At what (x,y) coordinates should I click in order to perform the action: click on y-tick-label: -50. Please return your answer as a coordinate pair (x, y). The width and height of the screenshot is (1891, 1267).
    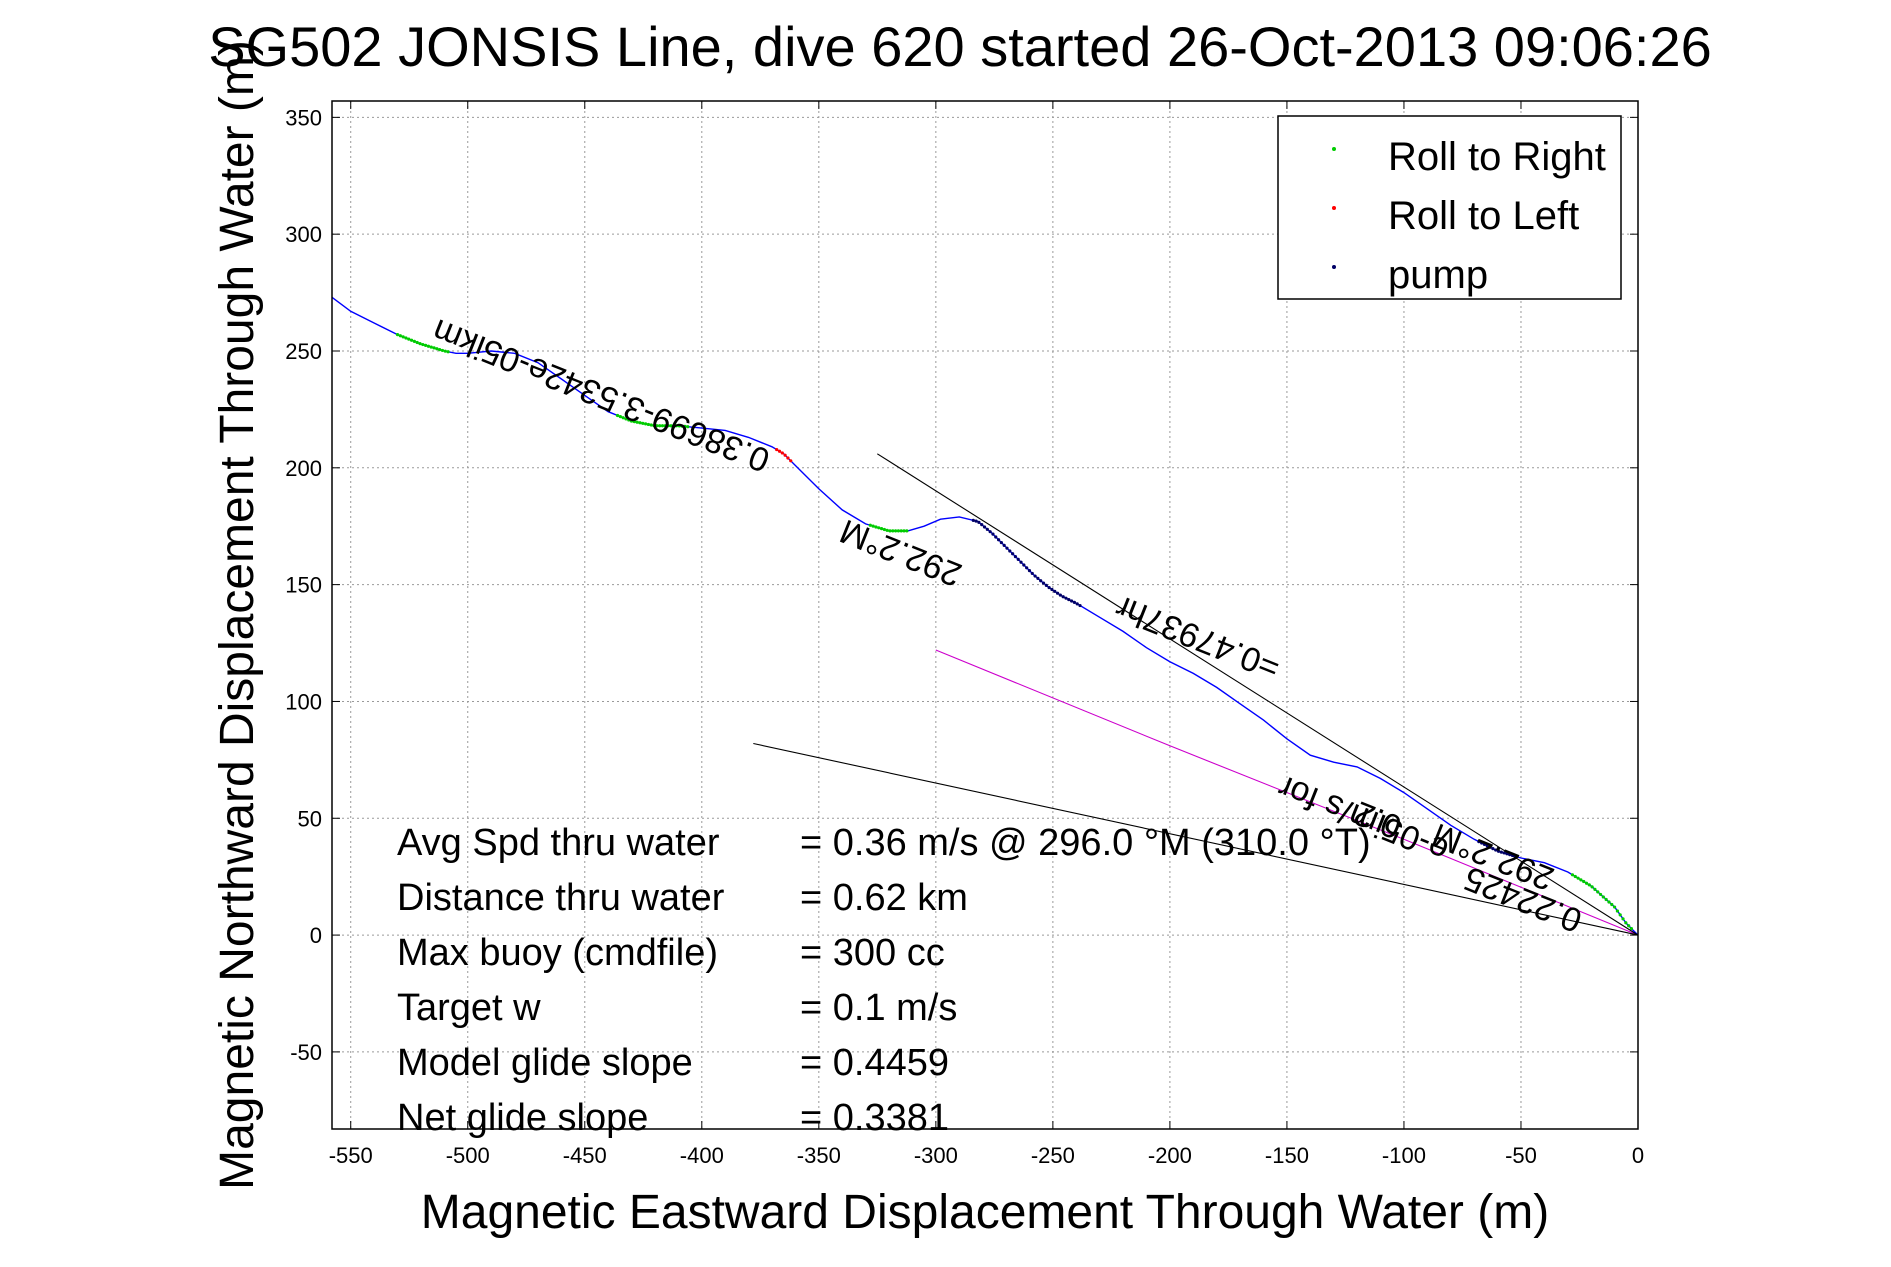
    Looking at the image, I should click on (306, 1052).